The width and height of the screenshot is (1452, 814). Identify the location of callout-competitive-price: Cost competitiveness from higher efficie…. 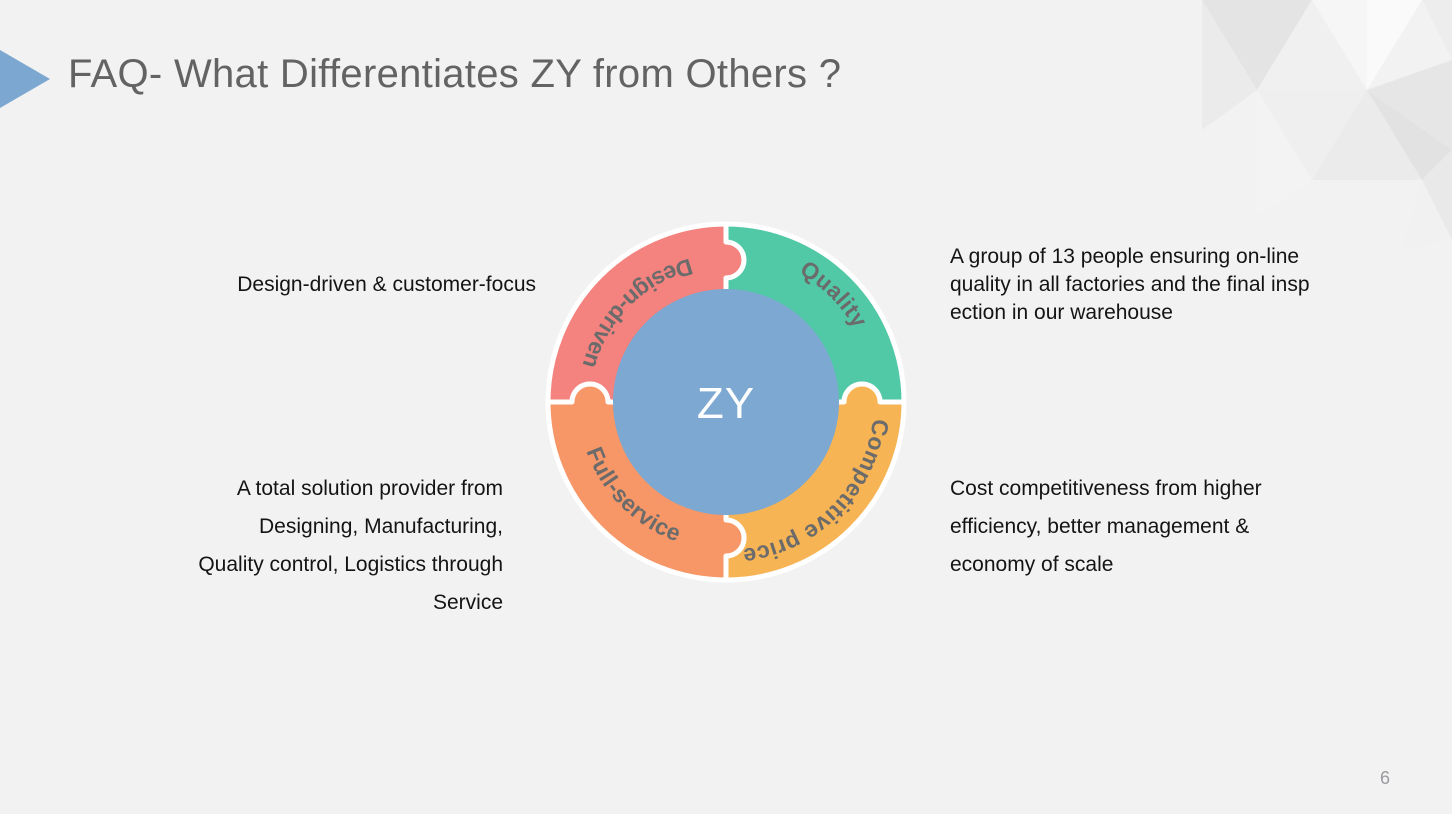
(1106, 526).